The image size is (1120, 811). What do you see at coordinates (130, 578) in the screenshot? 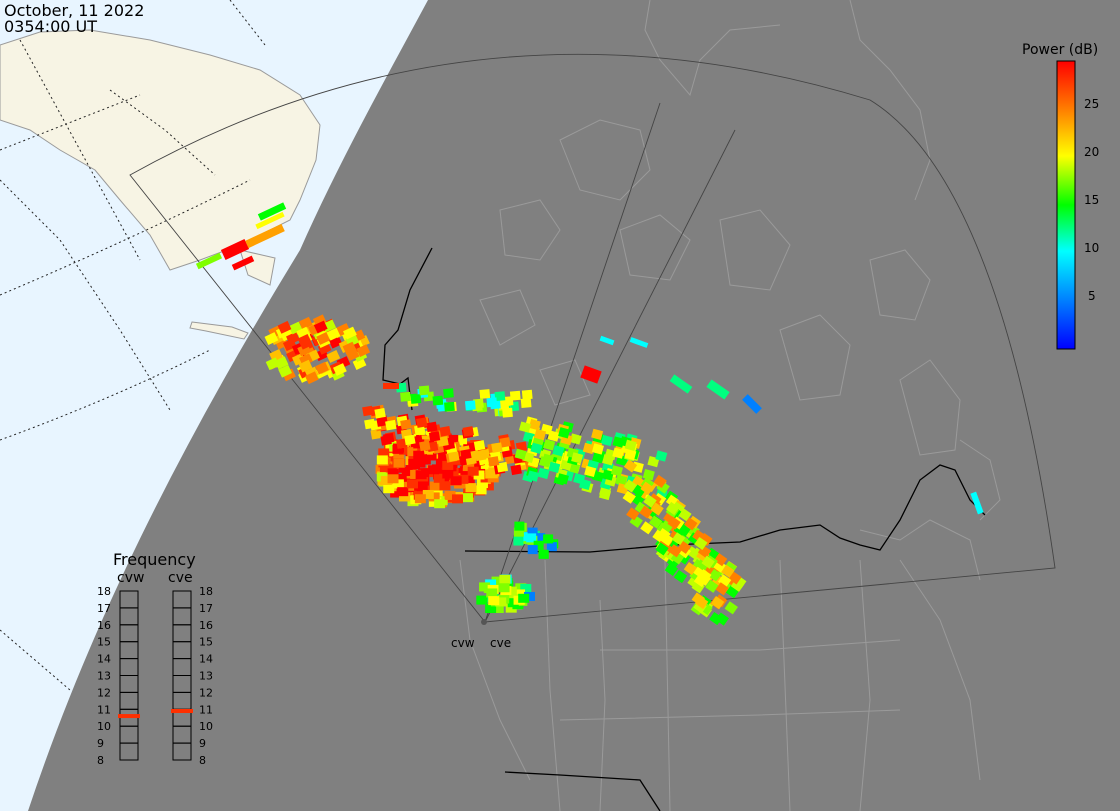
I see `frequency-col-west: cvw` at bounding box center [130, 578].